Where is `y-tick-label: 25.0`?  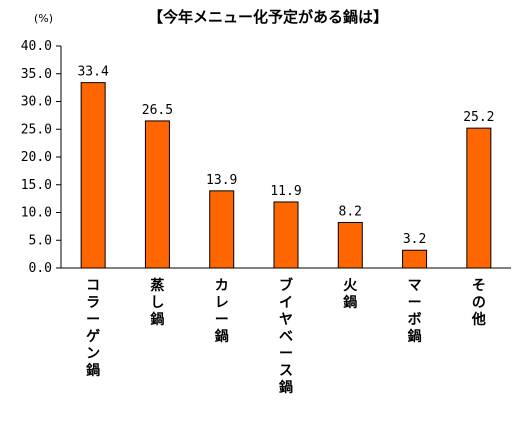 y-tick-label: 25.0 is located at coordinates (36, 129).